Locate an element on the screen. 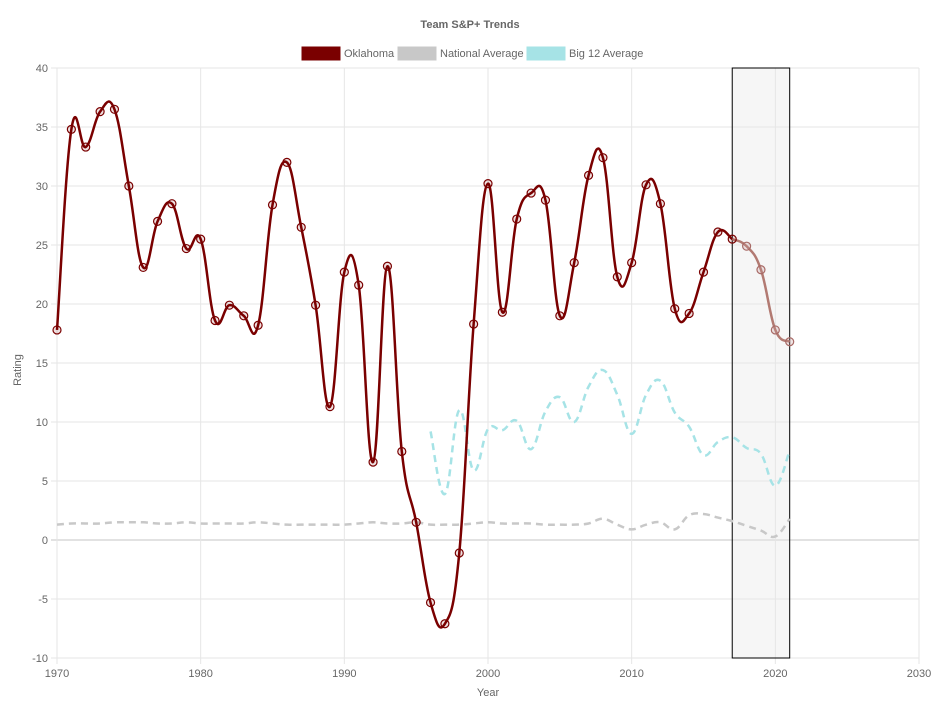  highlight-range is located at coordinates (761, 363).